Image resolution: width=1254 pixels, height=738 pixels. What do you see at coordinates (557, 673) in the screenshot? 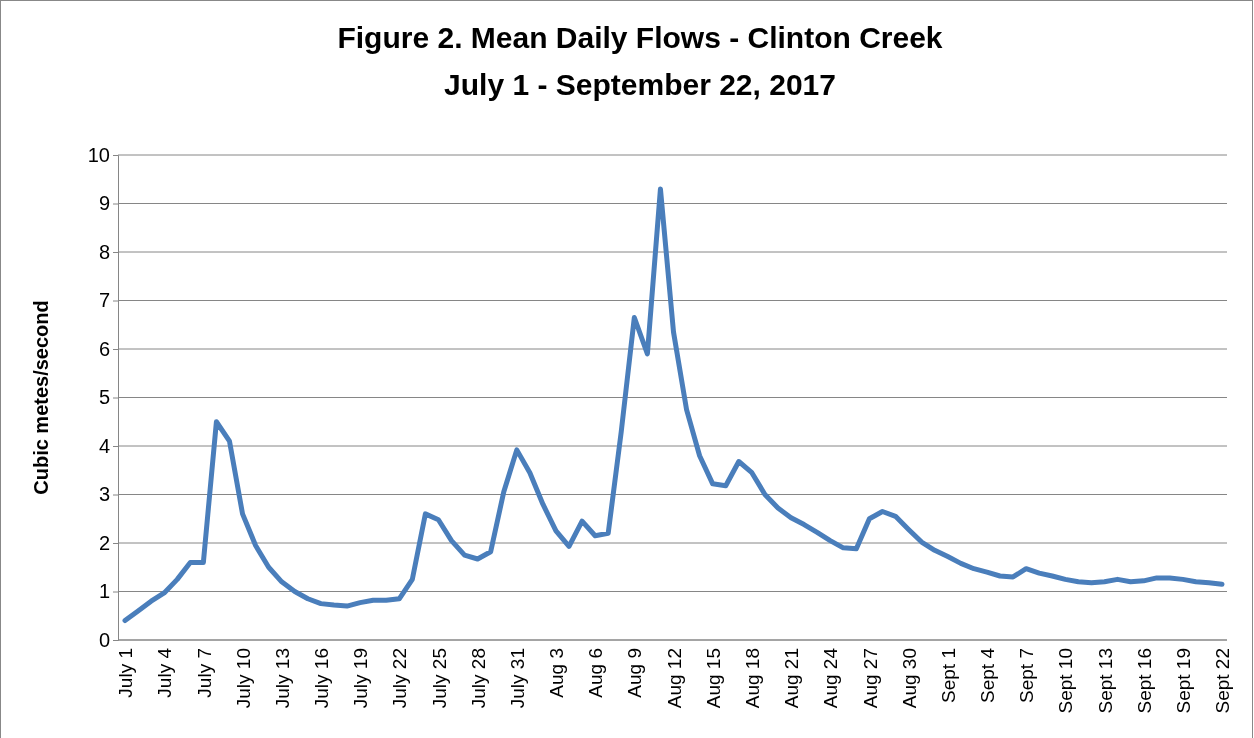
I see `x-tick-label: Aug 3` at bounding box center [557, 673].